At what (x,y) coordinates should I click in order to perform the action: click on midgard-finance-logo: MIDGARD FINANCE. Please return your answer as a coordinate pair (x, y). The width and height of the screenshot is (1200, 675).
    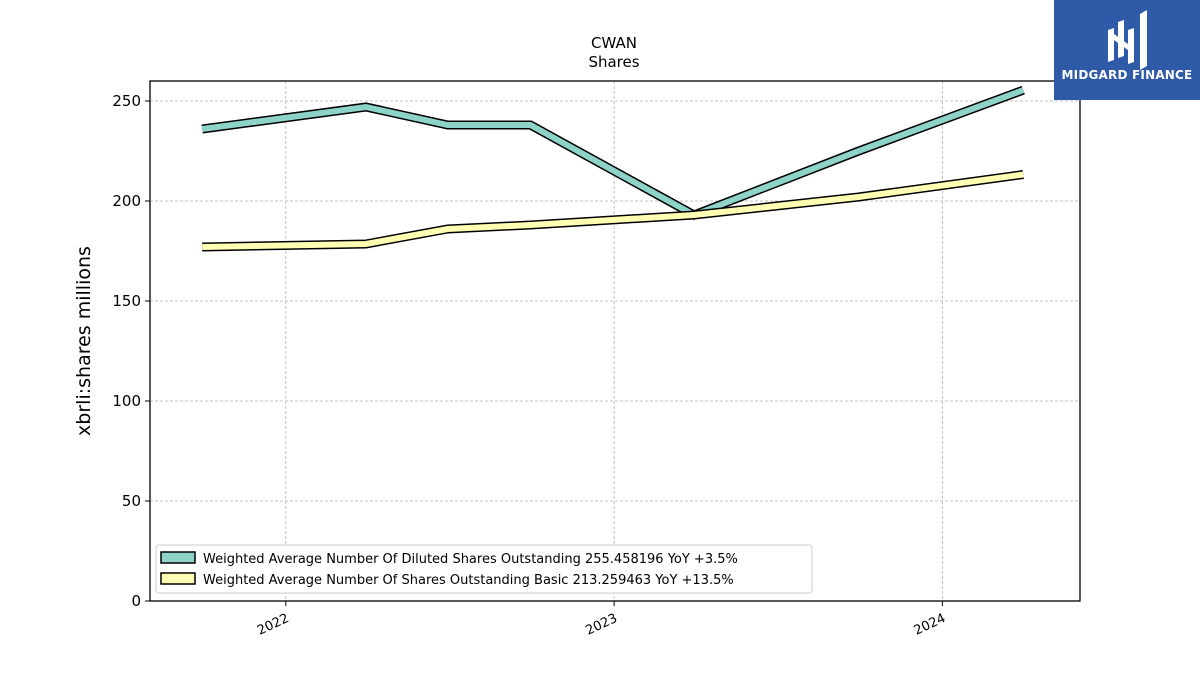
    Looking at the image, I should click on (1127, 50).